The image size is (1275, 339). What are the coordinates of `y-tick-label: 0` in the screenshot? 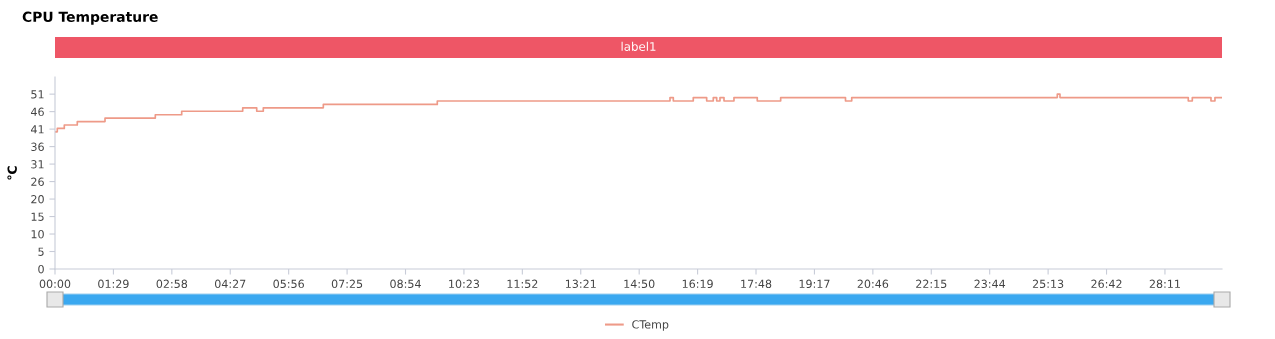 It's located at (41, 269).